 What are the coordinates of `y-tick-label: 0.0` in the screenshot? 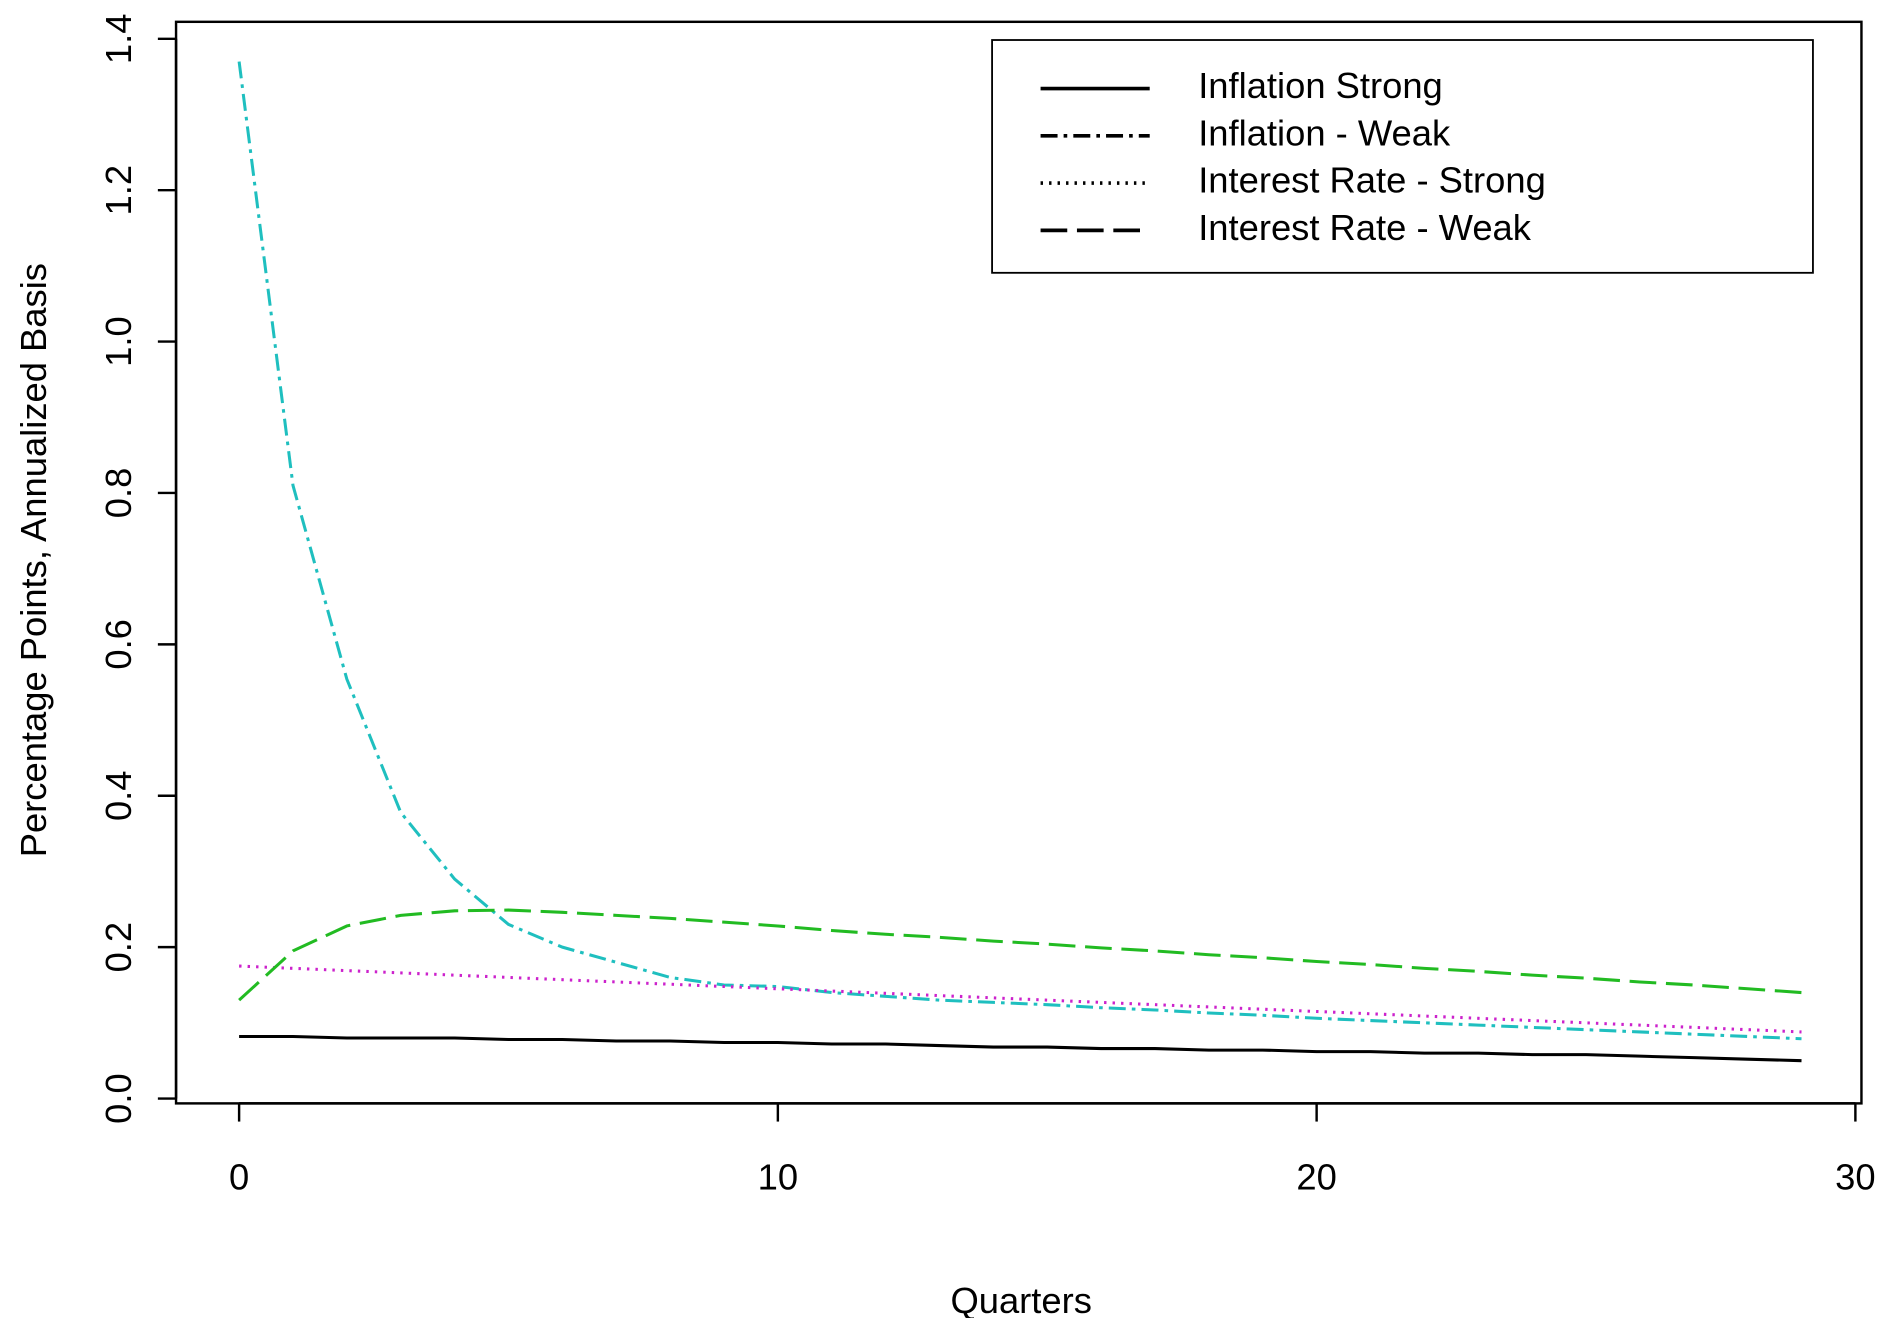 It's located at (118, 1098).